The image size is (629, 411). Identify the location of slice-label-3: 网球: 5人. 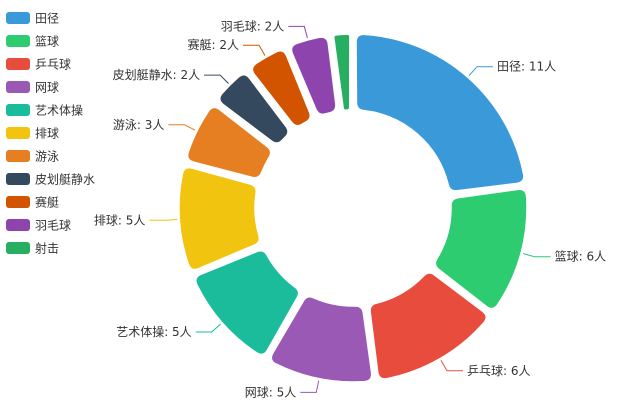
(271, 392).